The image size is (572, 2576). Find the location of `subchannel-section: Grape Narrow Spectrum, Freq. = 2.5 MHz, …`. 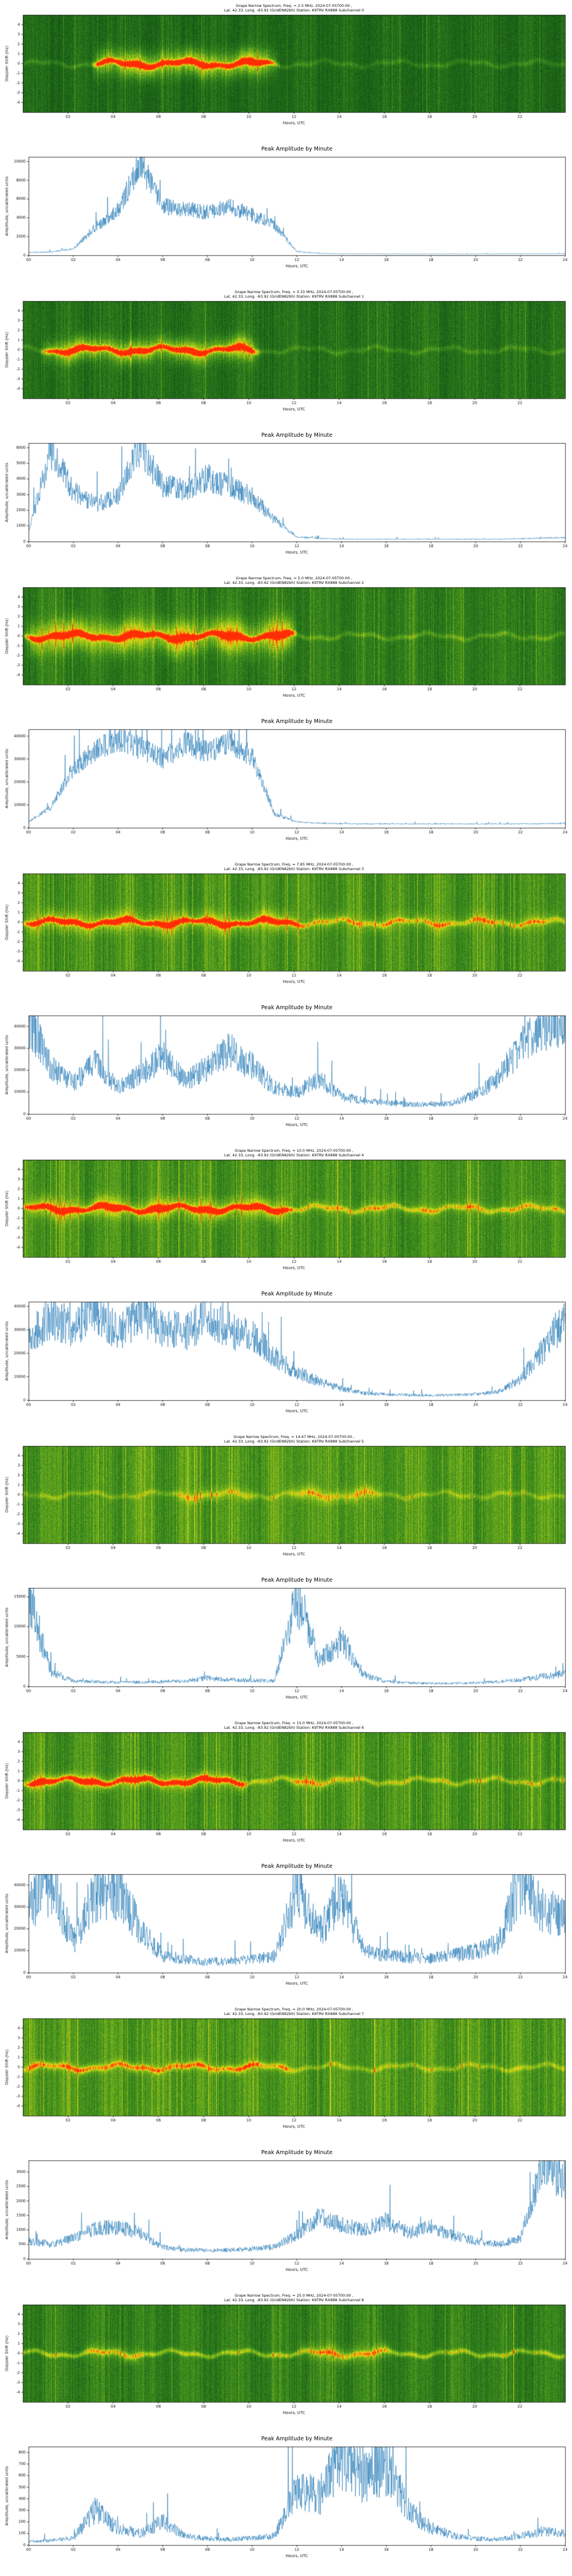

subchannel-section: Grape Narrow Spectrum, Freq. = 2.5 MHz, … is located at coordinates (286, 143).